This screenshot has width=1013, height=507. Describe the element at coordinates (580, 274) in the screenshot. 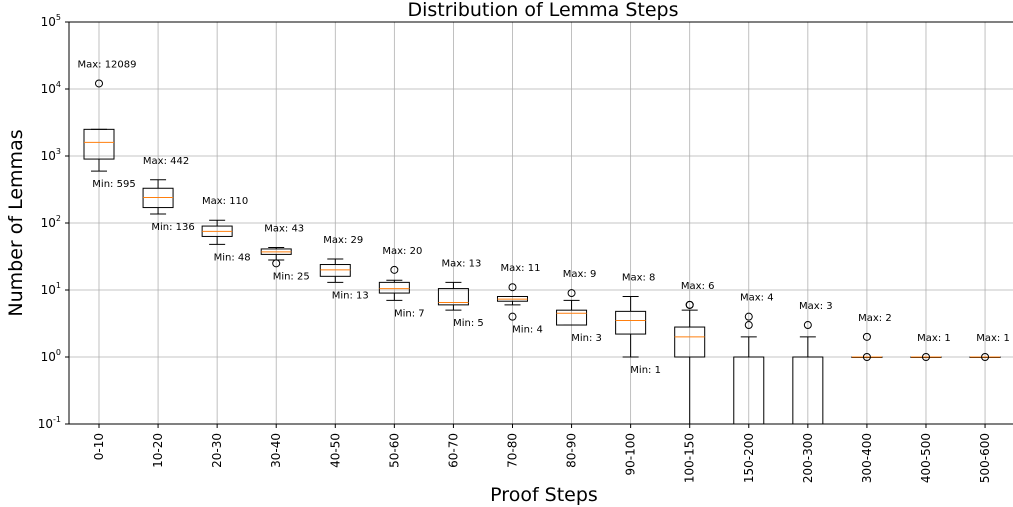

I see `max-annotation: Max: 9` at that location.